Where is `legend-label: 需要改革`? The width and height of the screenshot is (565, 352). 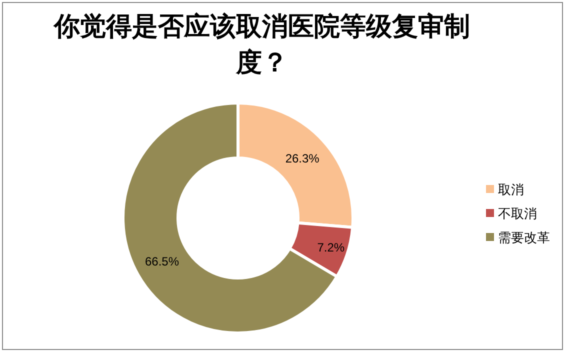 legend-label: 需要改革 is located at coordinates (524, 237).